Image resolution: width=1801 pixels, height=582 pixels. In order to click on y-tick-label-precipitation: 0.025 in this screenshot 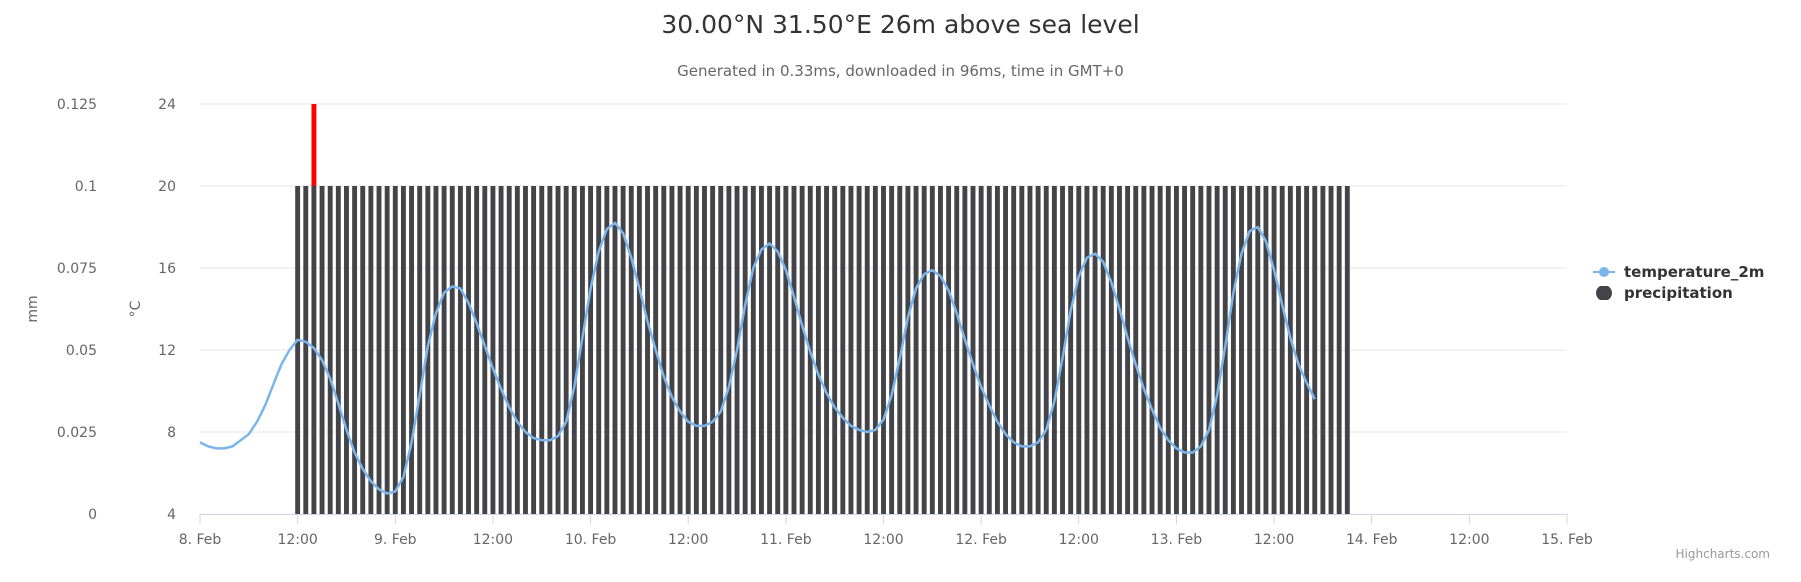, I will do `click(77, 433)`.